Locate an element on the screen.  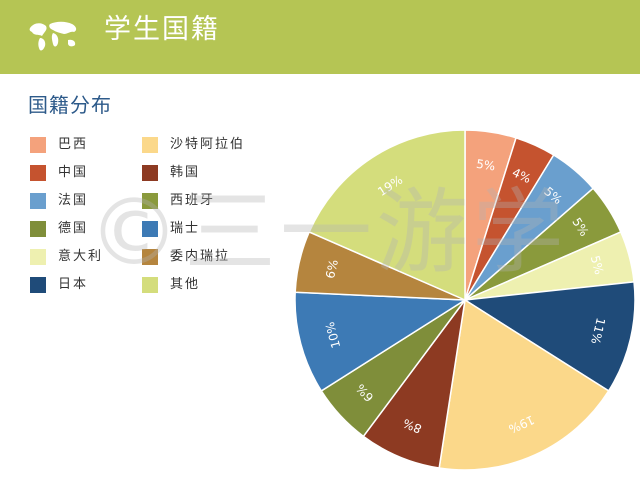
legend-label: 德国 is located at coordinates (73, 228).